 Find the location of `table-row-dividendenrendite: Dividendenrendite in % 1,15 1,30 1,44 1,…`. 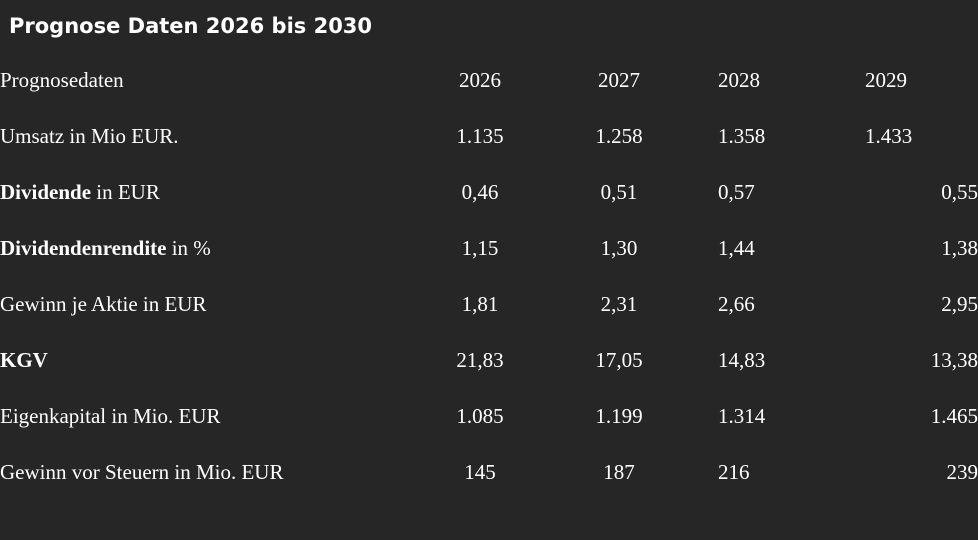

table-row-dividendenrendite: Dividendenrendite in % 1,15 1,30 1,44 1,… is located at coordinates (489, 248).